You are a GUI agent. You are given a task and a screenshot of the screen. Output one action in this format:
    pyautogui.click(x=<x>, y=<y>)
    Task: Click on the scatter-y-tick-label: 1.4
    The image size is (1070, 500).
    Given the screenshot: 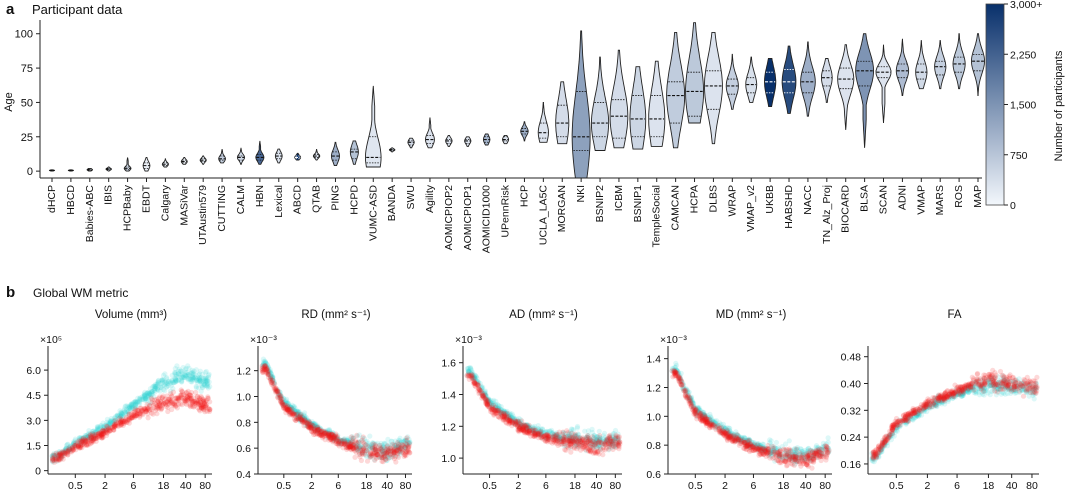 What is the action you would take?
    pyautogui.click(x=448, y=396)
    